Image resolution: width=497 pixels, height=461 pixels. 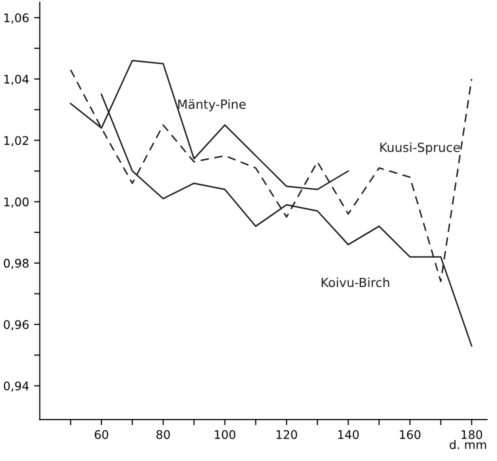 I want to click on y-tick-label: 0,98, so click(x=16, y=263).